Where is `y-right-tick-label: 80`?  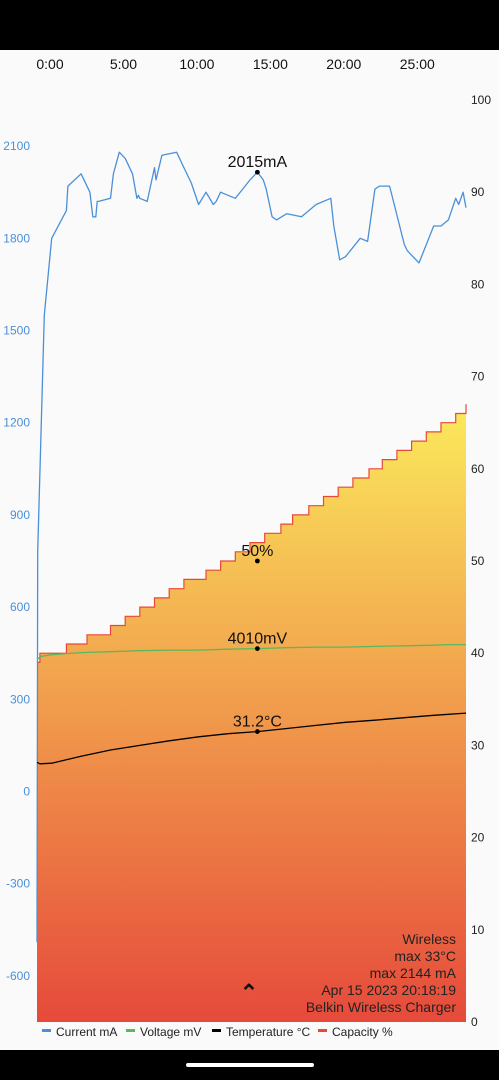 y-right-tick-label: 80 is located at coordinates (478, 284).